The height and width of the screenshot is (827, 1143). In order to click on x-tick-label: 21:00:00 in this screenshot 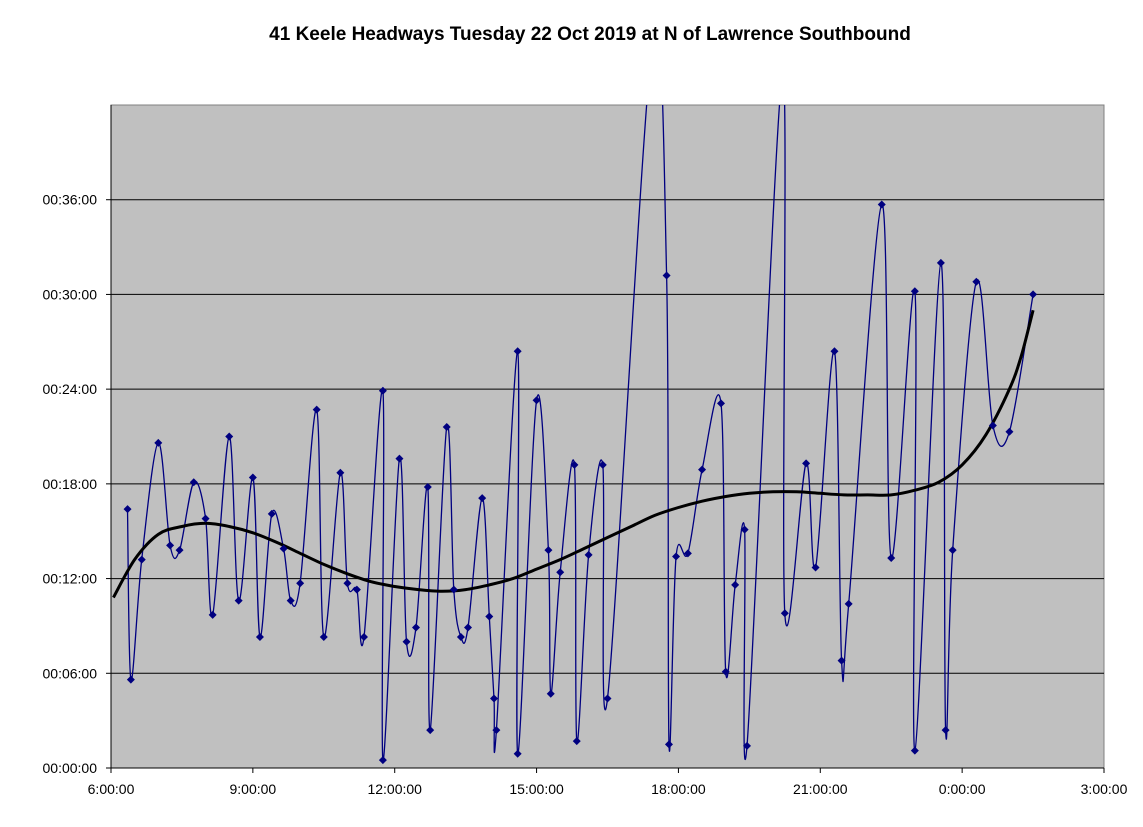, I will do `click(820, 789)`.